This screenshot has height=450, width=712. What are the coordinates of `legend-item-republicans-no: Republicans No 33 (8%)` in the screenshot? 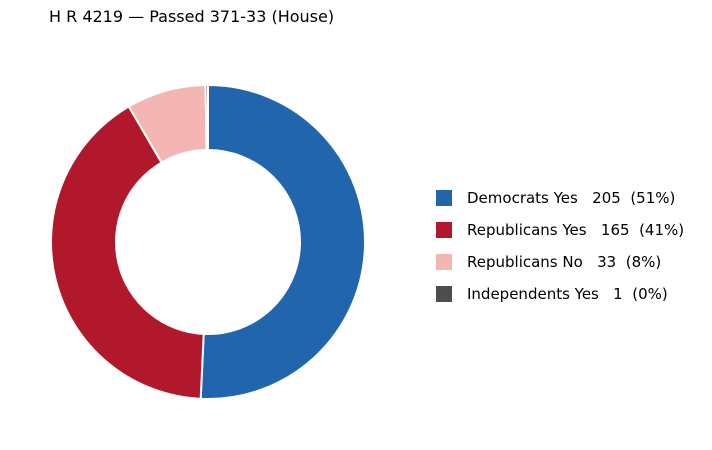 It's located at (560, 262).